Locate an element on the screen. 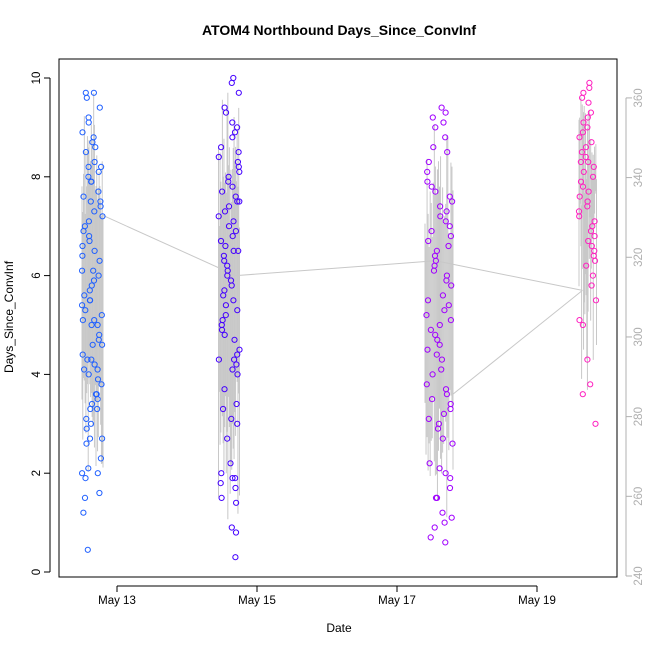 The height and width of the screenshot is (650, 650). y2-tick-label: 260 is located at coordinates (639, 496).